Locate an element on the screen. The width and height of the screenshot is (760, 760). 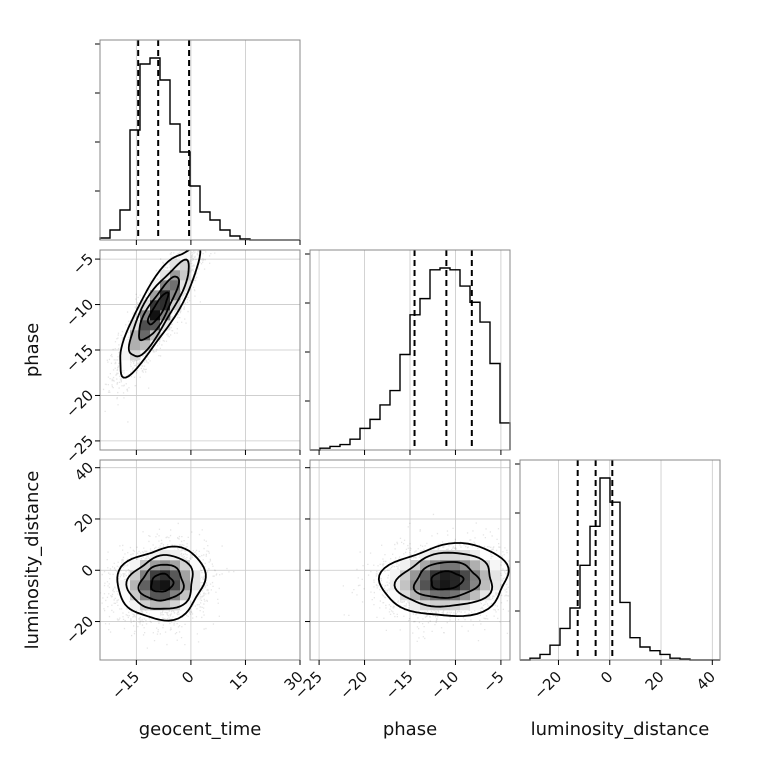
x-axis-label-luminosity-distance: luminosity_distance is located at coordinates (620, 729).